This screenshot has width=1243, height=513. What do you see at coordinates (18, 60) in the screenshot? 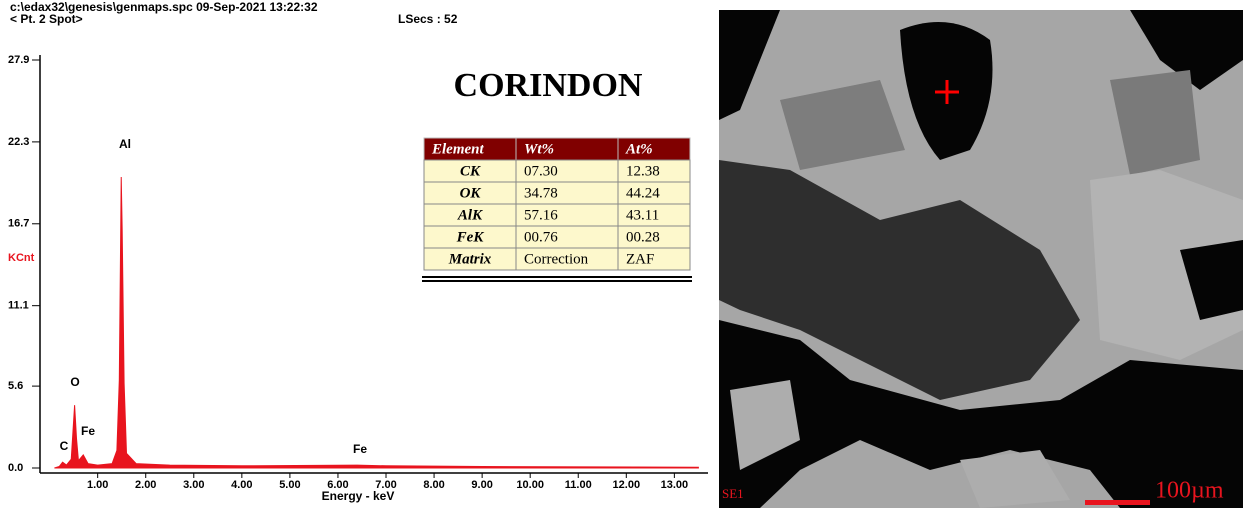
I see `y-tick-label: 27.9` at bounding box center [18, 60].